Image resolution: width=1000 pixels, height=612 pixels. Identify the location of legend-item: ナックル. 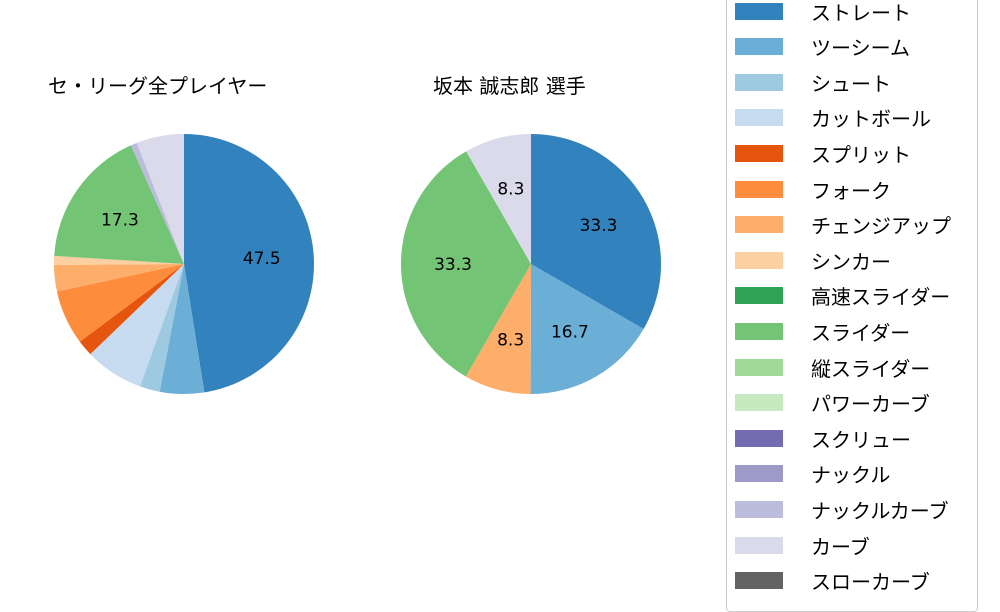
(813, 475).